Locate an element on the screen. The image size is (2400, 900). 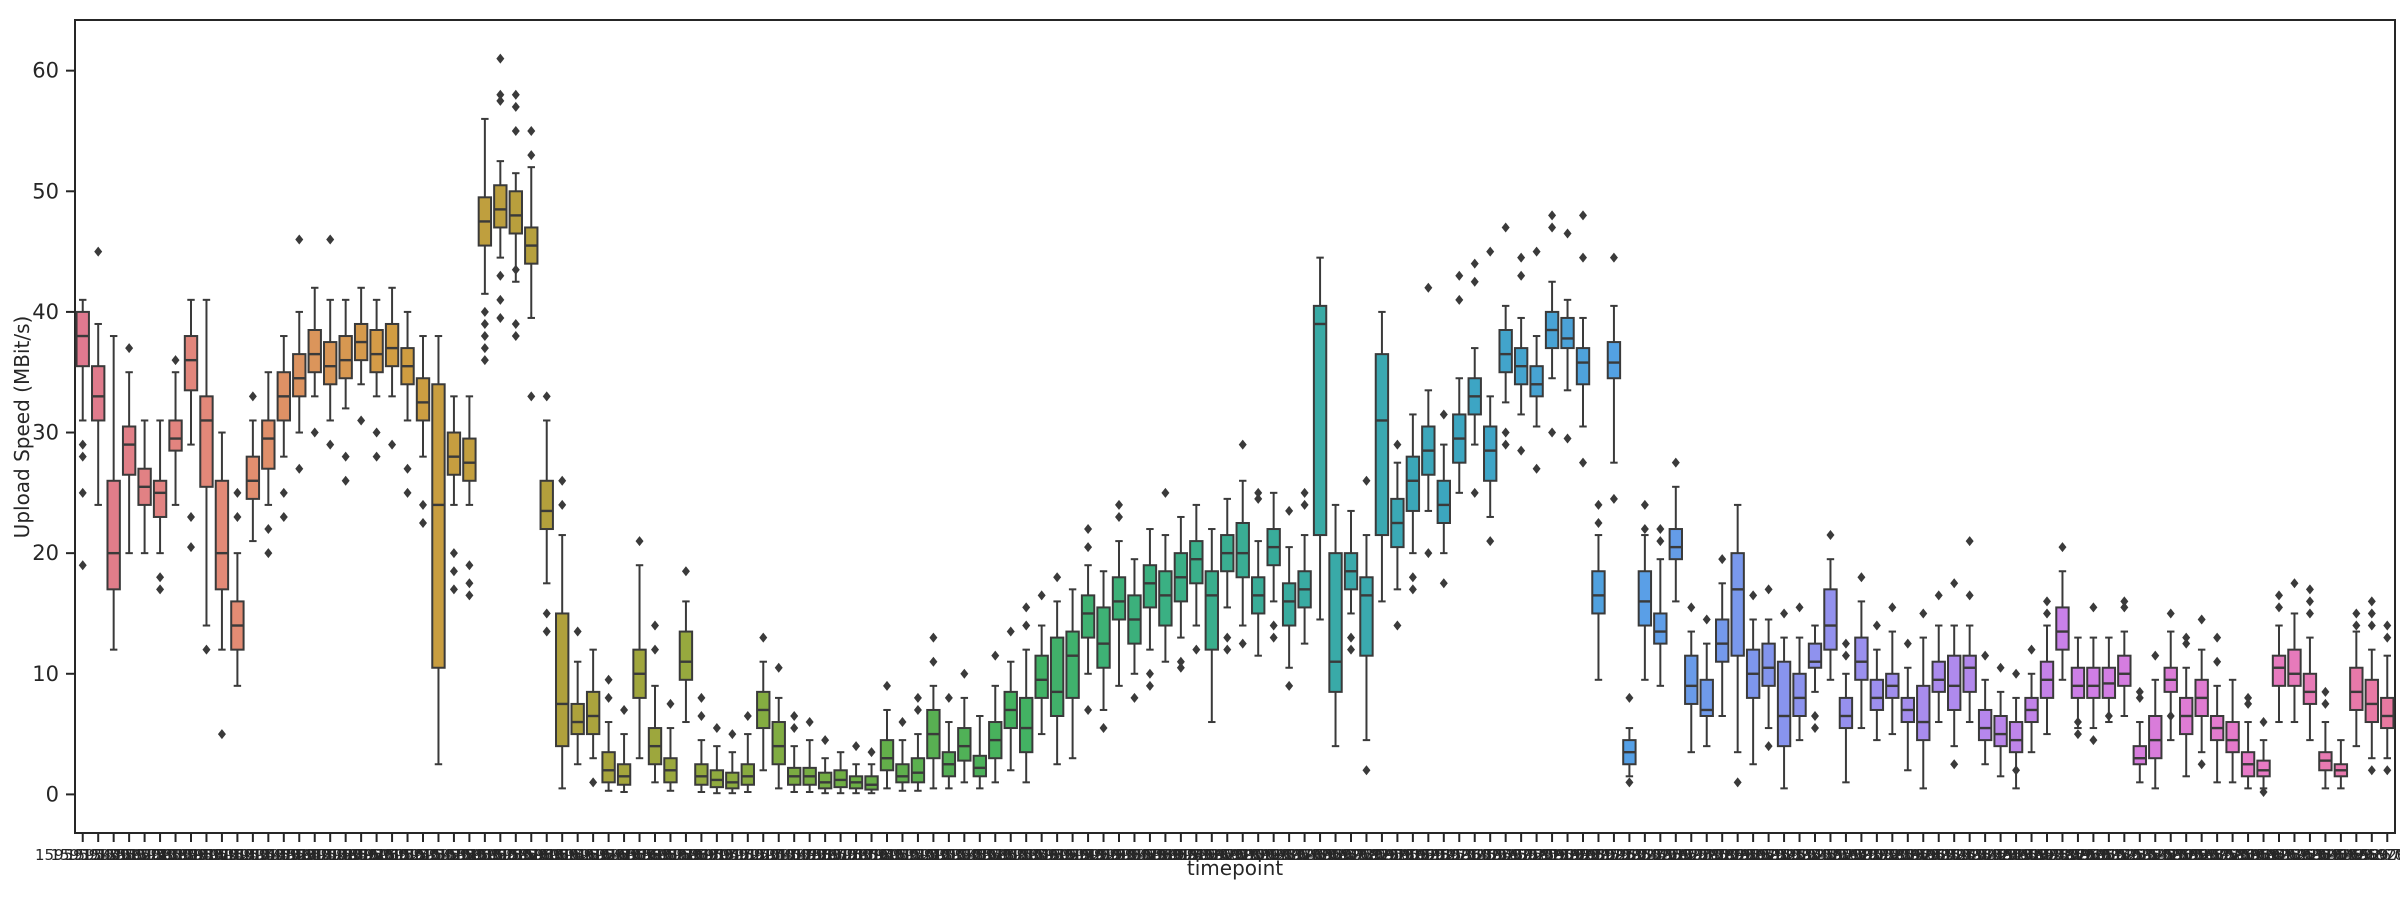
x-tick-label: 1595921270 is located at coordinates (1428, 855).